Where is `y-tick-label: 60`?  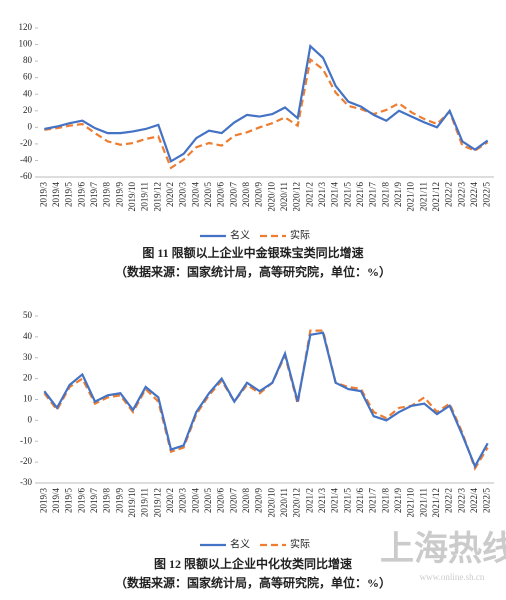 y-tick-label: 60 is located at coordinates (28, 77).